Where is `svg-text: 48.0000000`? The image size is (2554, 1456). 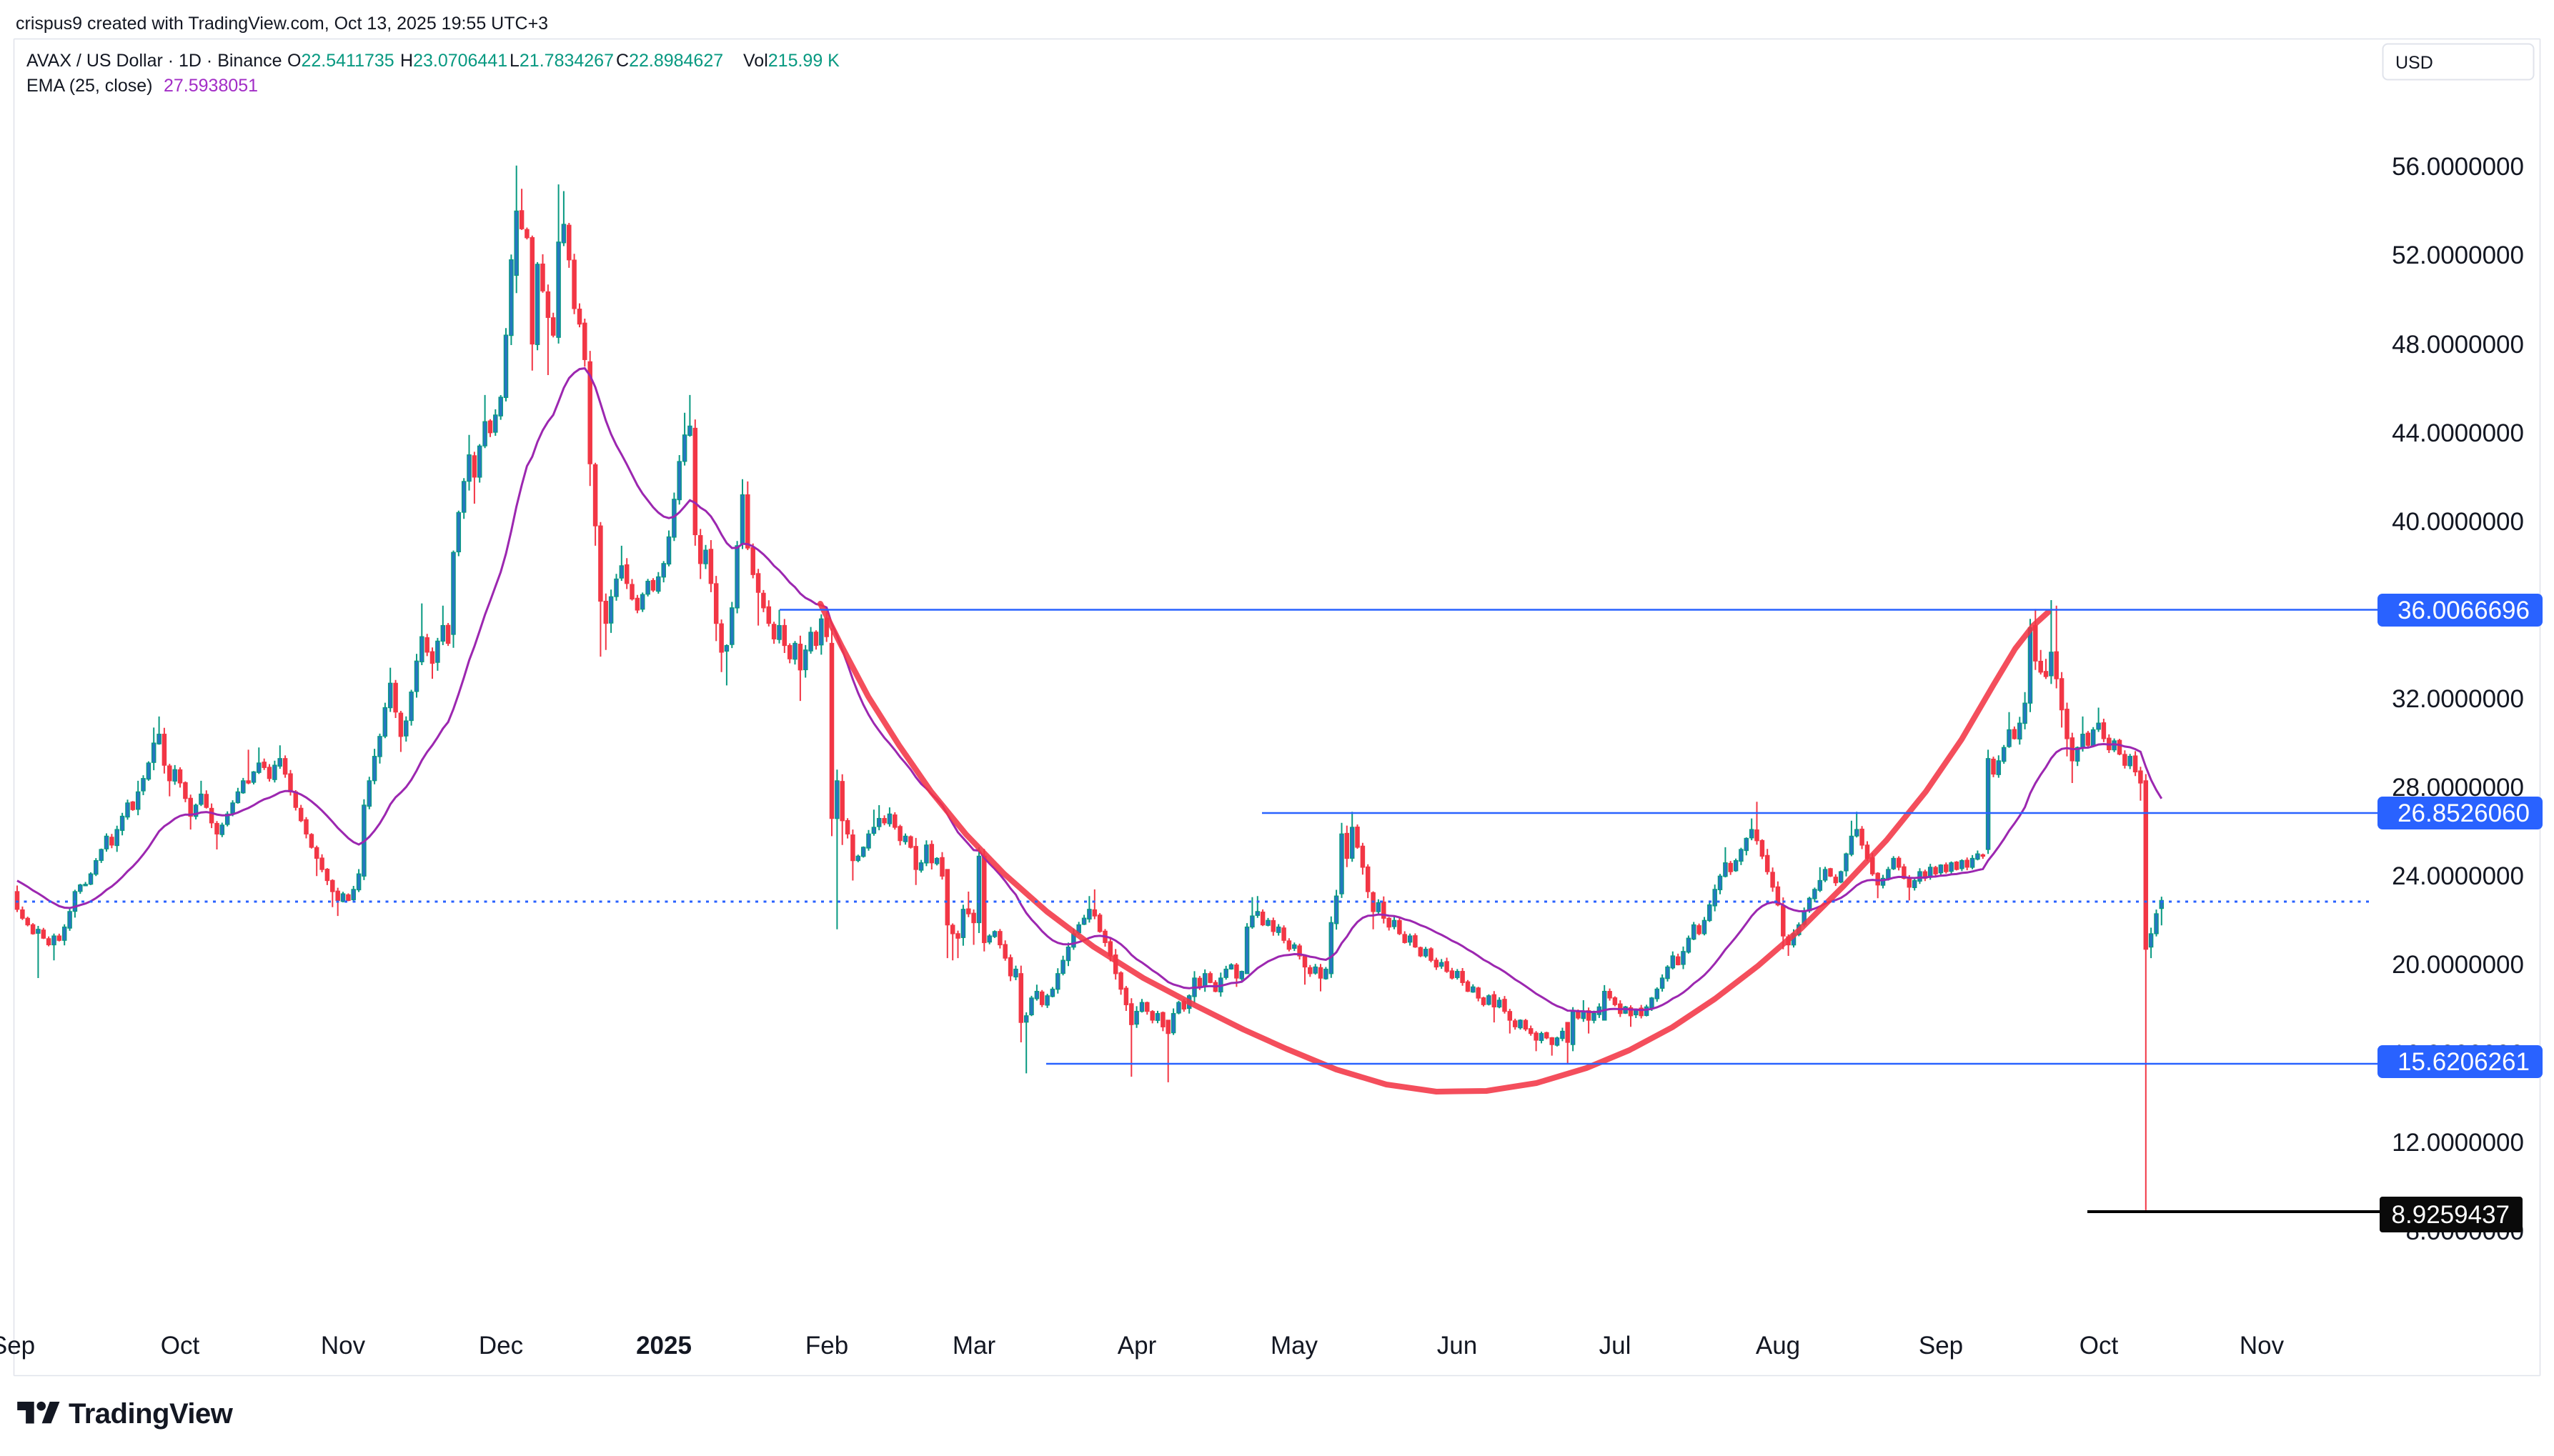
svg-text: 48.0000000 is located at coordinates (2458, 345).